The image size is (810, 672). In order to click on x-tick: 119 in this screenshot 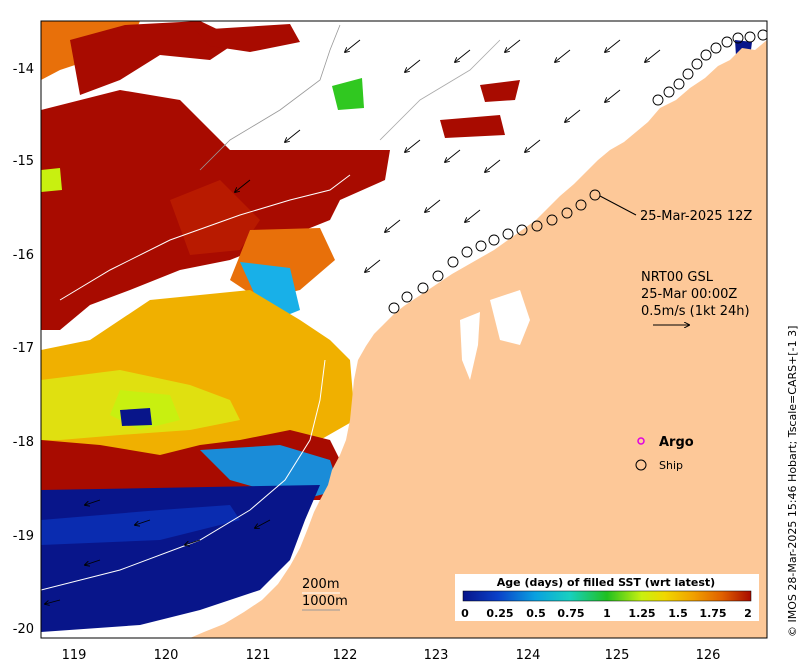, I will do `click(74, 655)`.